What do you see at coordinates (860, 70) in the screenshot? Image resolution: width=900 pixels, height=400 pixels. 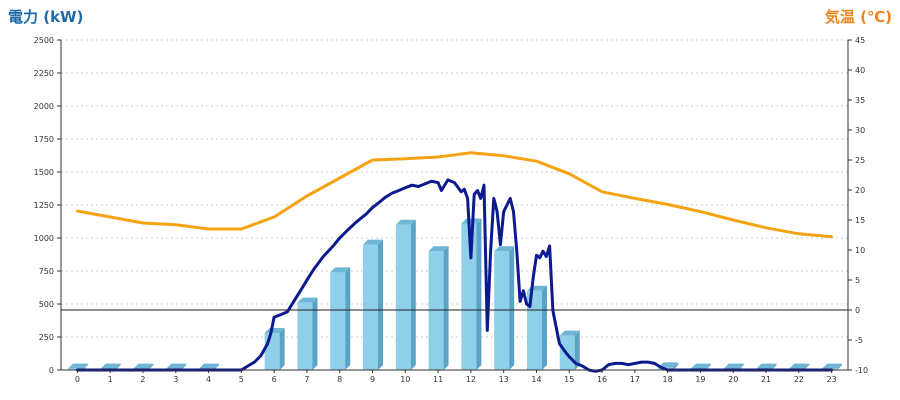 I see `right-tick-label: 40` at bounding box center [860, 70].